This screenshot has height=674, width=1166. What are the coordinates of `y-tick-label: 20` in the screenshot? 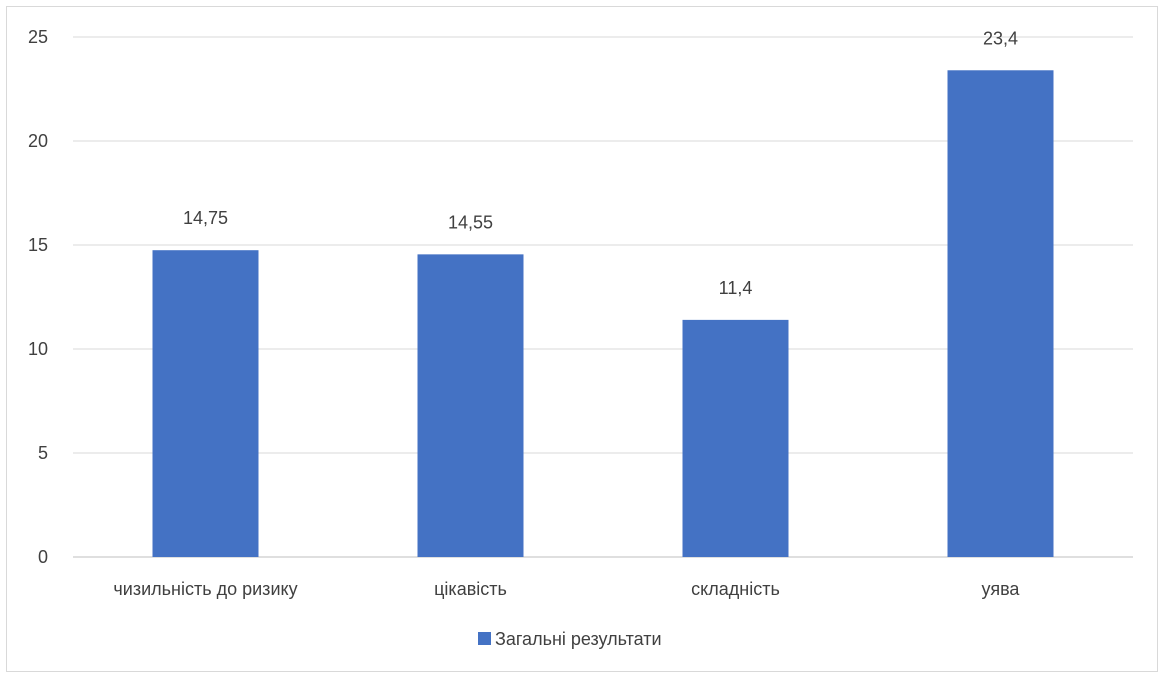 It's located at (38, 141).